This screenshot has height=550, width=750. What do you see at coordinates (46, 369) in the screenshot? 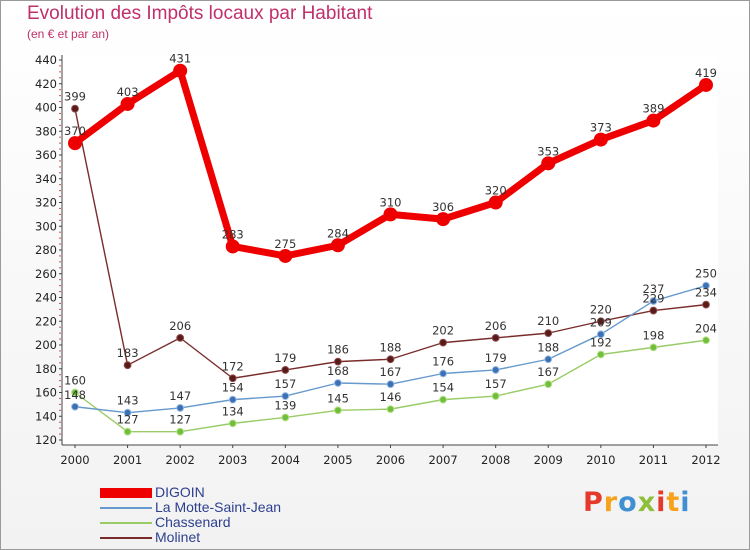
I see `y-tick-label: 180` at bounding box center [46, 369].